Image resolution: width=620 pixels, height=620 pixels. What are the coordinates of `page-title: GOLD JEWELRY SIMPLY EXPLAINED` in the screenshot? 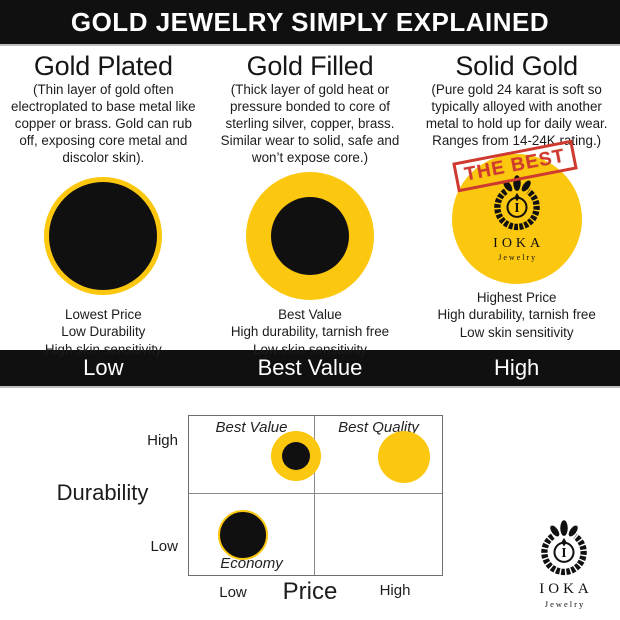 It's located at (310, 21).